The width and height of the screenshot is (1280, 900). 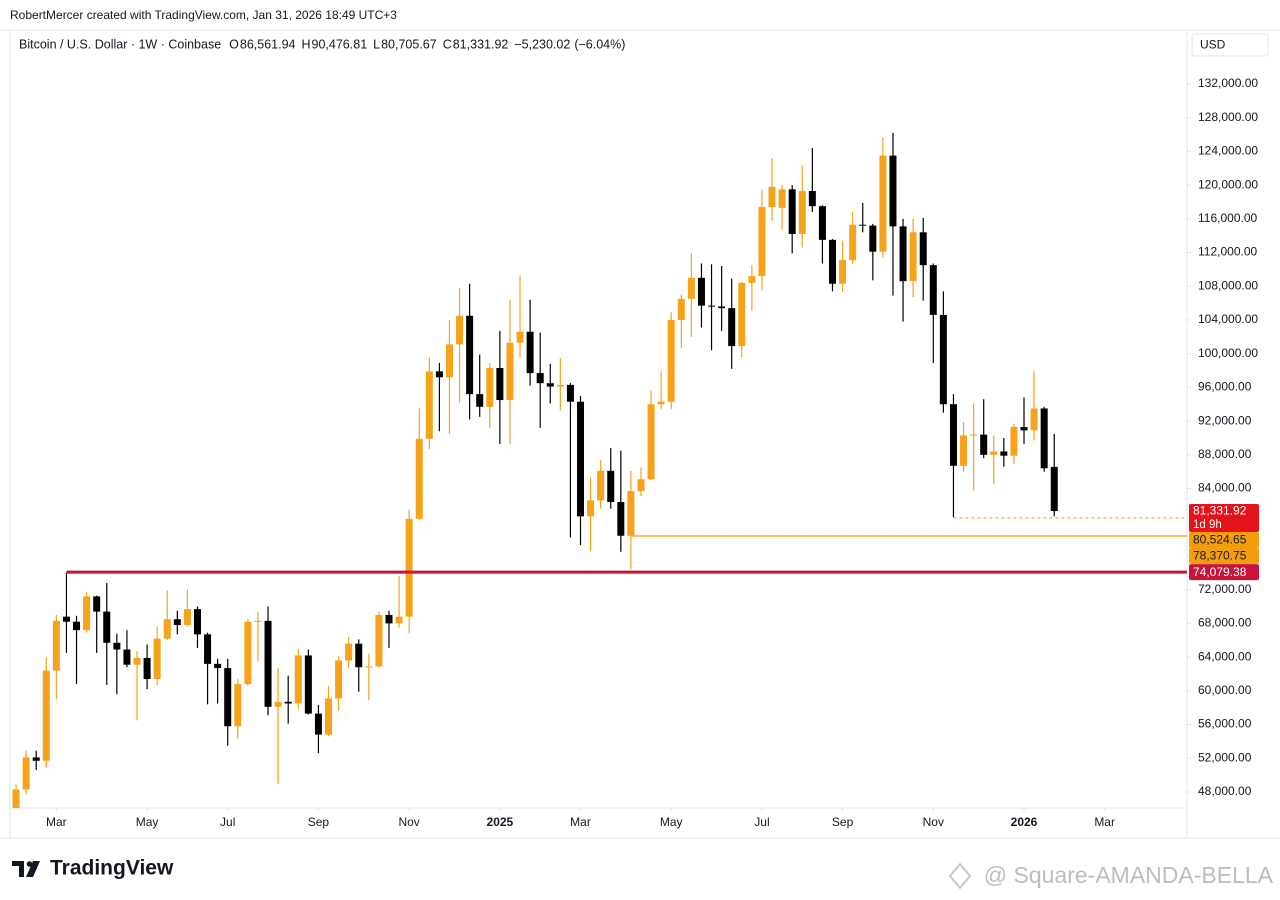 I want to click on level-price-label: 80,524.65, so click(x=1220, y=540).